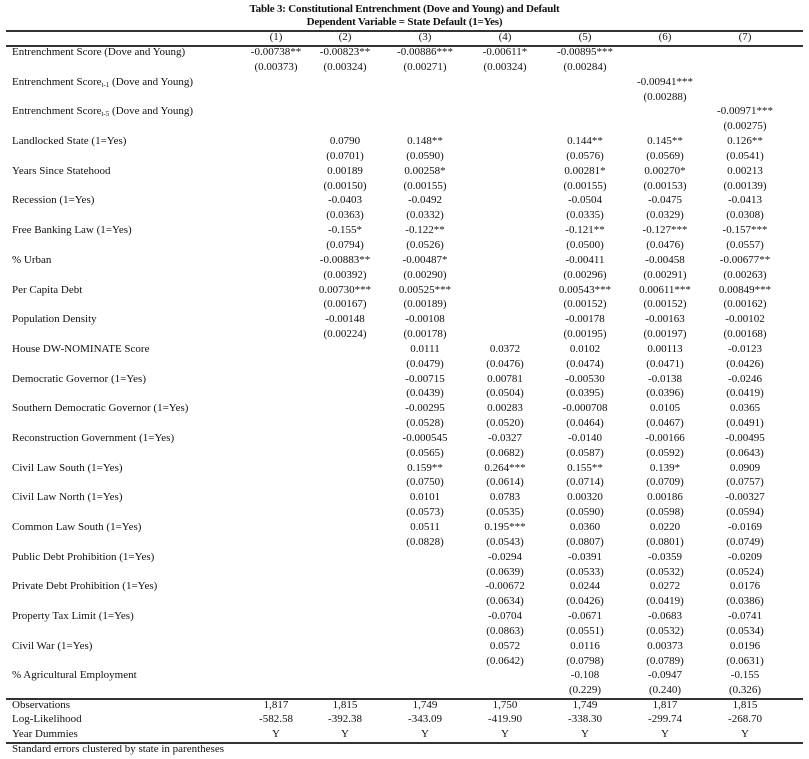  I want to click on column-header-row: (1) (2) (3) (4) (5) (6) (7), so click(404, 37).